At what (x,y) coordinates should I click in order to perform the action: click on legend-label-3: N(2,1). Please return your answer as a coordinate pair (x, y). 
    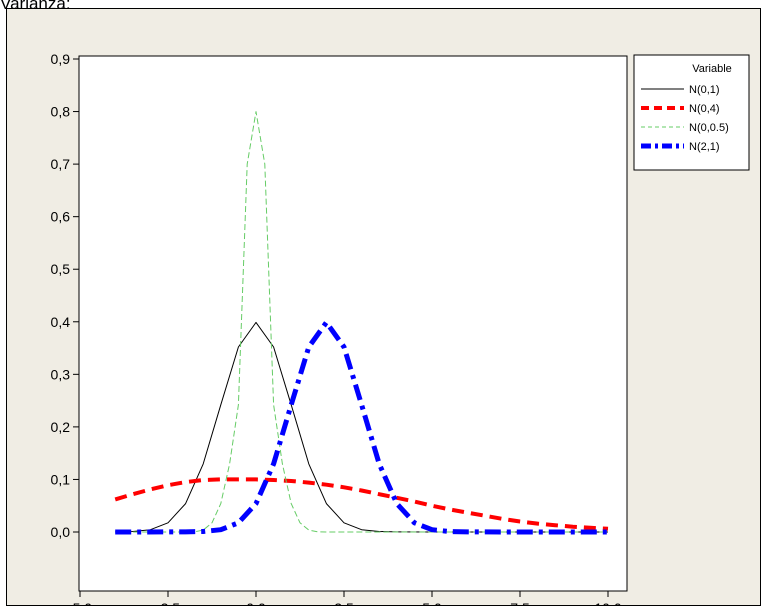
    Looking at the image, I should click on (704, 147).